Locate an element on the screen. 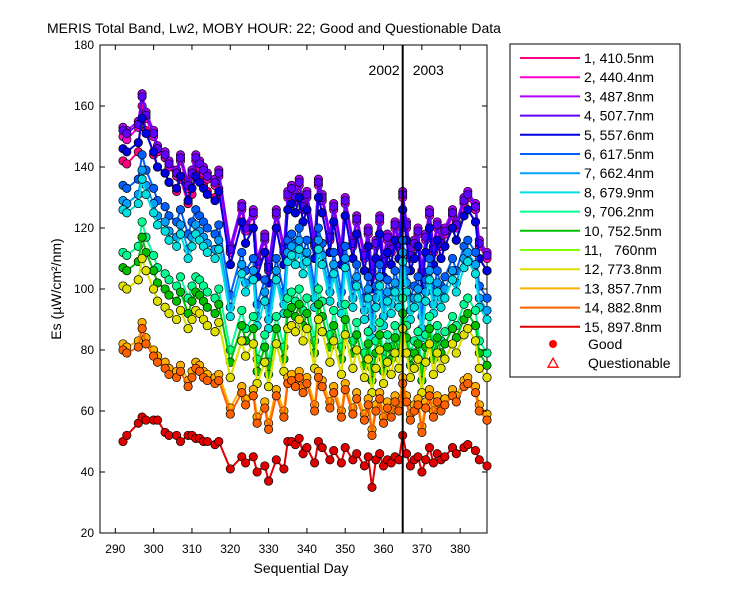  legend-label: 1, 410.5nm is located at coordinates (619, 58).